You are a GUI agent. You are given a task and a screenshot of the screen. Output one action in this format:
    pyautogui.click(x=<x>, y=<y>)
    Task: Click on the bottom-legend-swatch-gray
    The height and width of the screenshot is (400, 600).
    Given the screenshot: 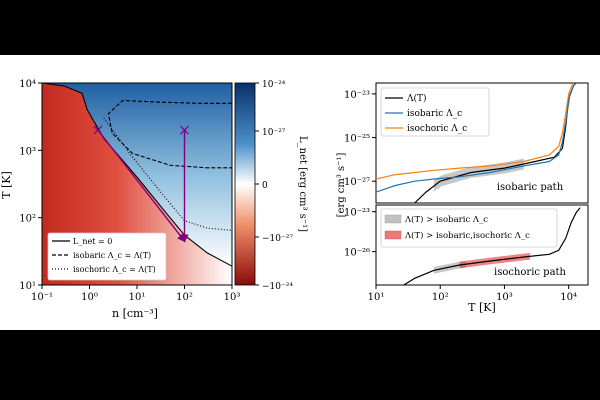 What is the action you would take?
    pyautogui.click(x=393, y=219)
    